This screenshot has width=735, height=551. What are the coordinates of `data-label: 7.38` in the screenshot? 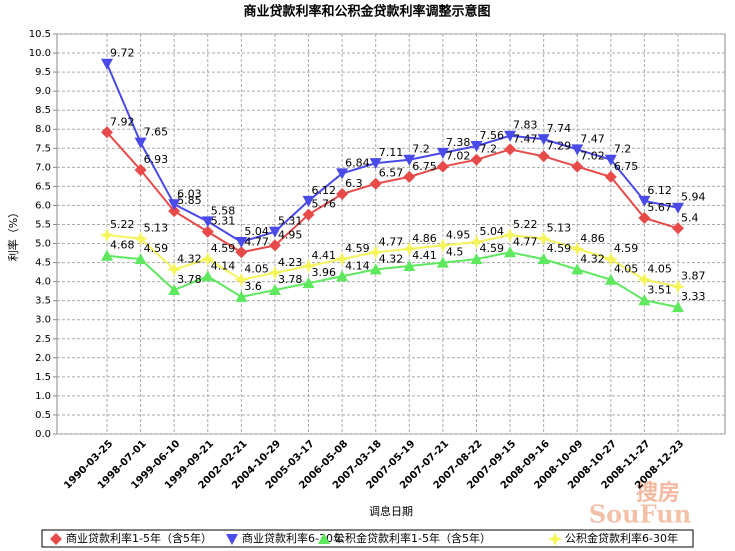 It's located at (458, 142).